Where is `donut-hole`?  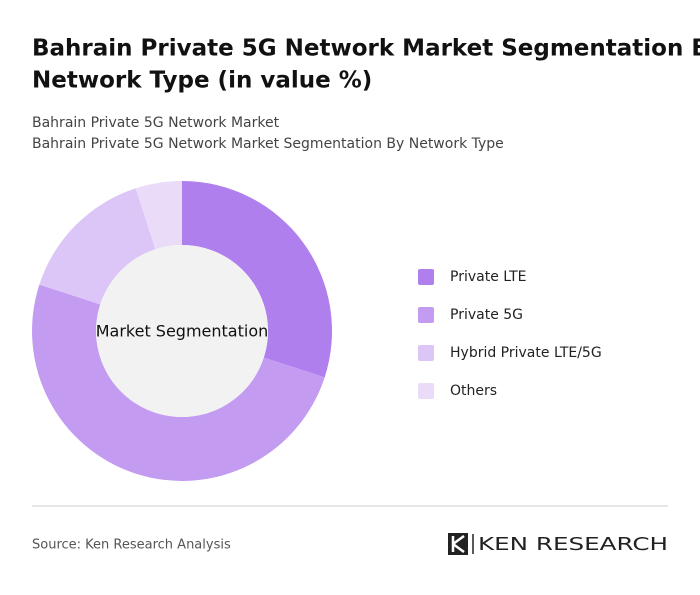
donut-hole is located at coordinates (182, 331).